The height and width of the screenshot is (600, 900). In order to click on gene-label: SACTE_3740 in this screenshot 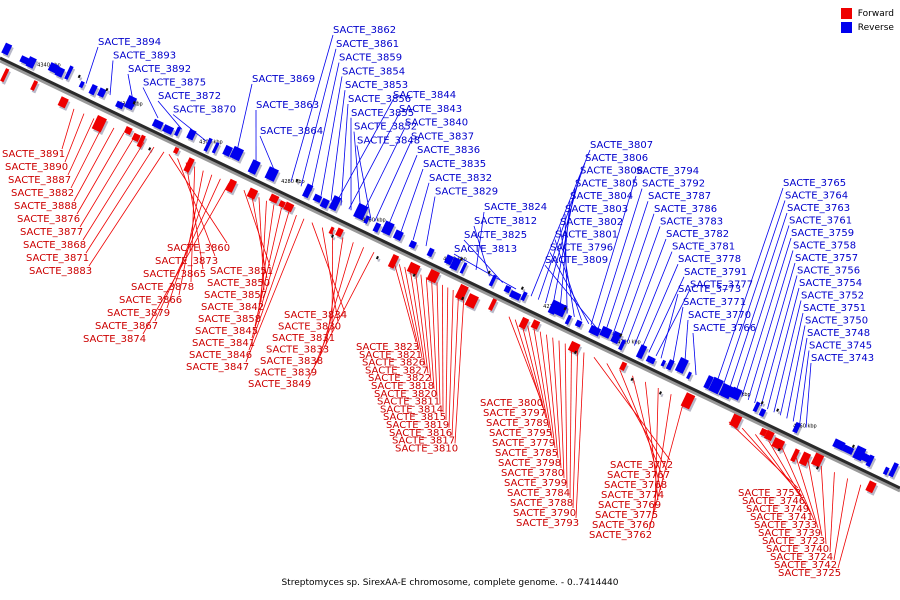, I will do `click(797, 549)`.